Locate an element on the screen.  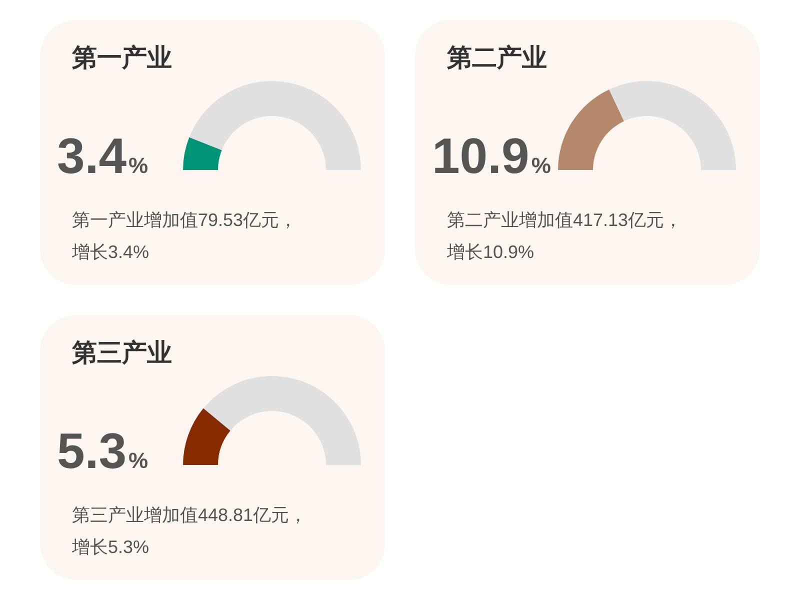
annotation: 第一产业增加值79.53亿元， is located at coordinates (185, 220).